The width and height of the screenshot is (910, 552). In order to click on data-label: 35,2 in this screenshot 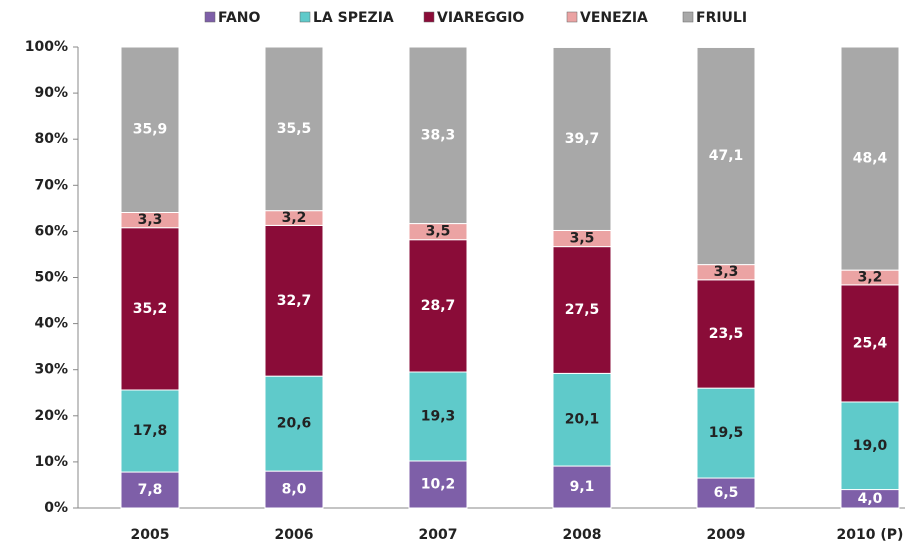, I will do `click(150, 309)`.